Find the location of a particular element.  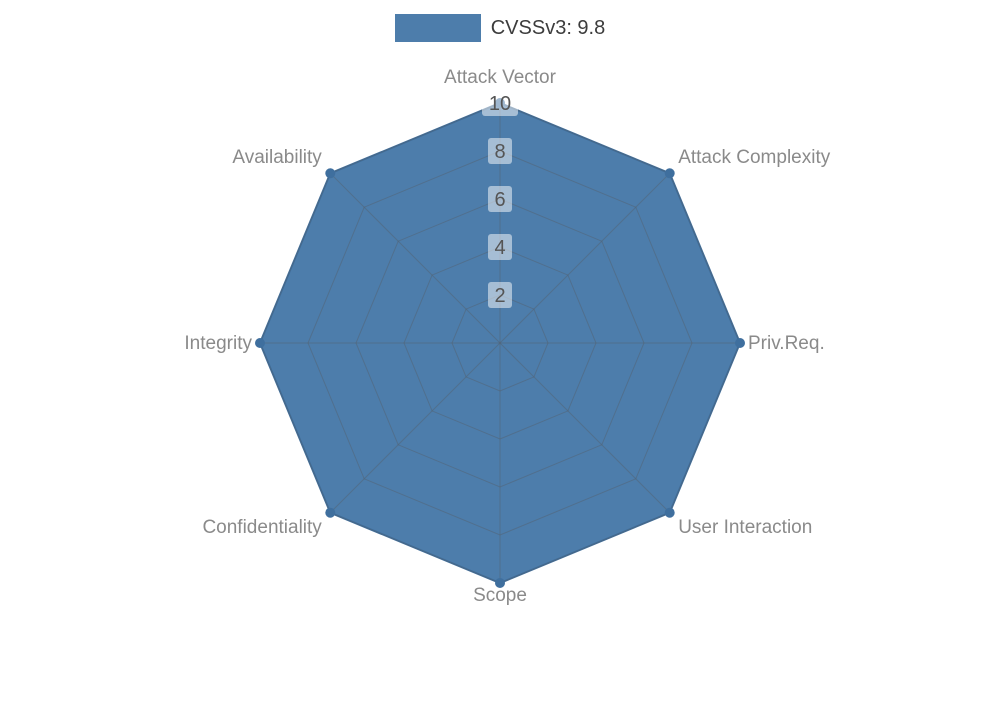

tick-label: 10 is located at coordinates (500, 104).